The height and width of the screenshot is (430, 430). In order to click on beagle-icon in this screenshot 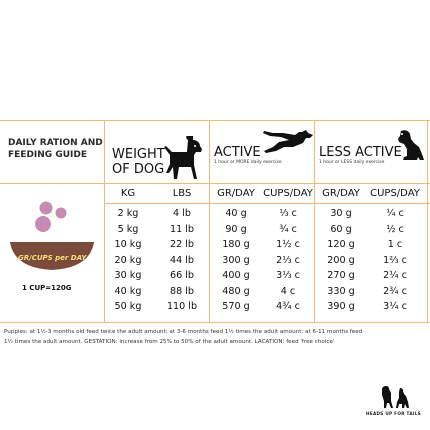, I will do `click(183, 157)`.